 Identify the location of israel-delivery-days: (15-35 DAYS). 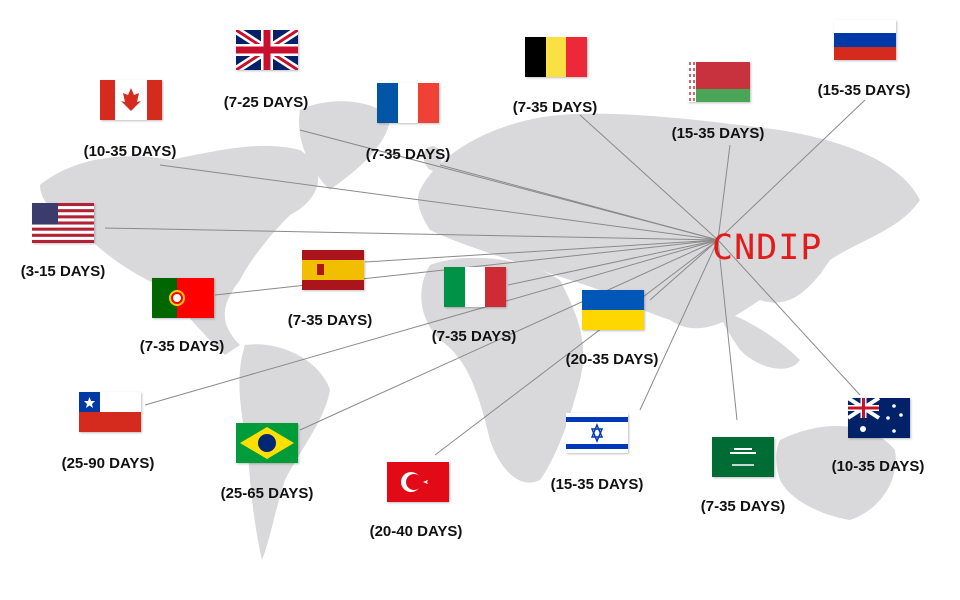
(597, 484).